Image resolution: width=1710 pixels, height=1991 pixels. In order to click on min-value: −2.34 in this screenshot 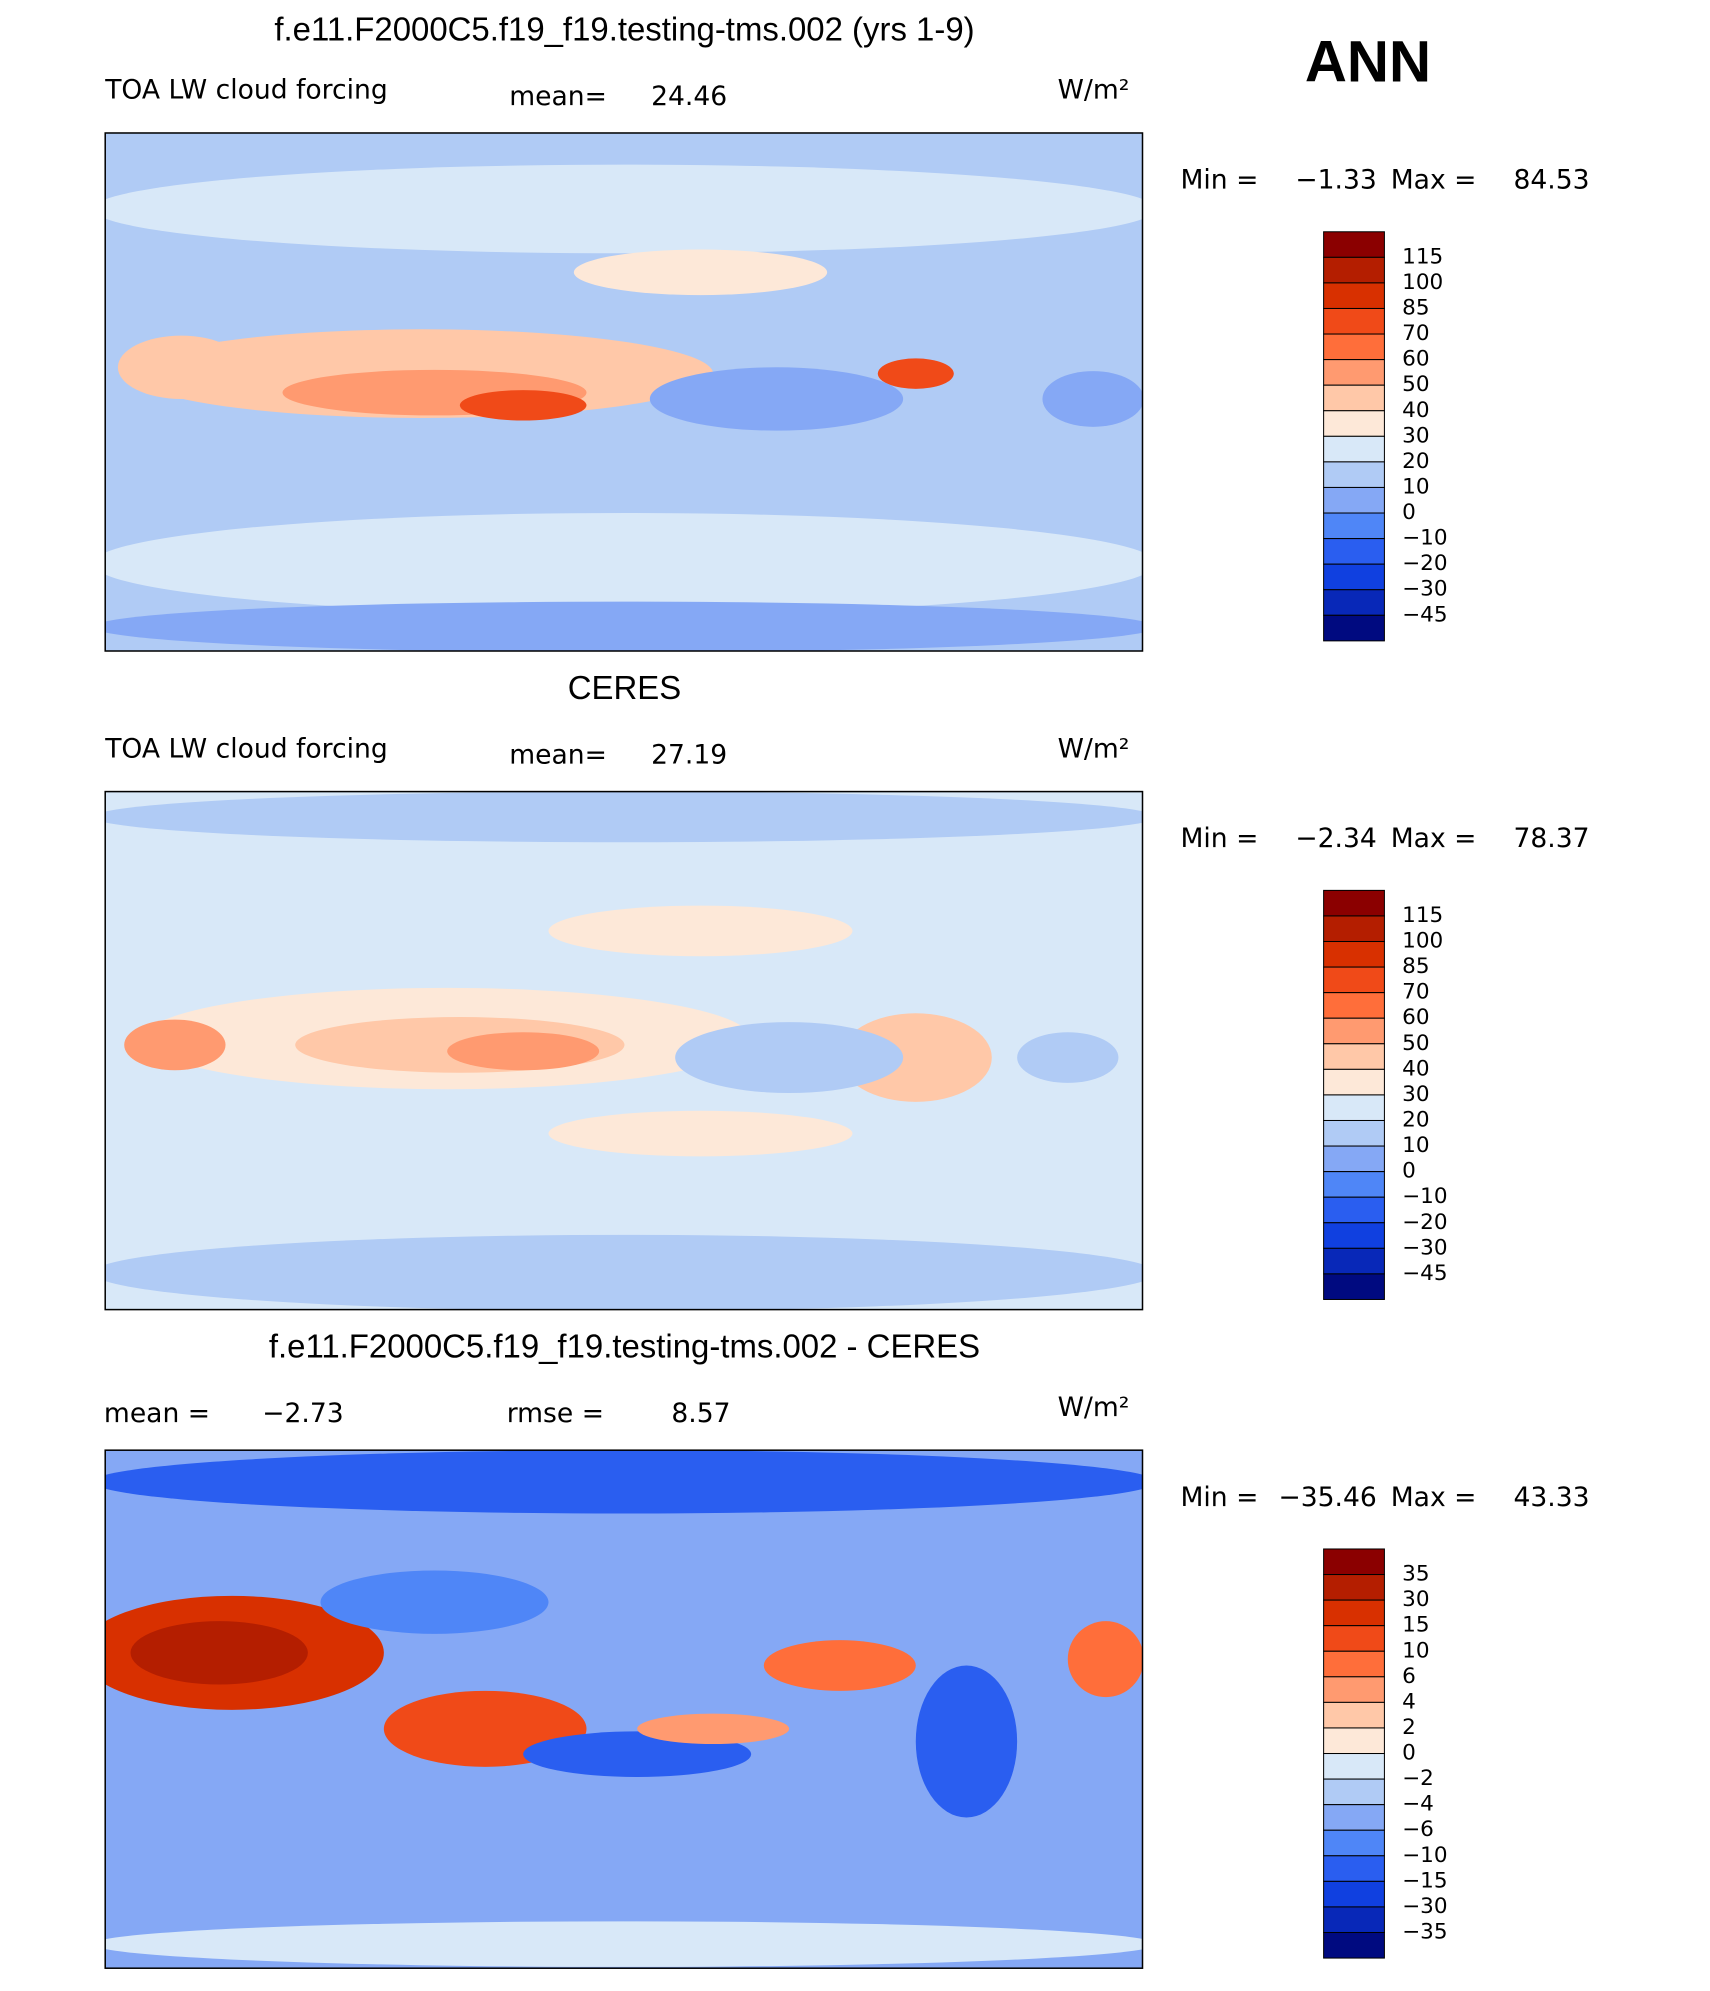, I will do `click(1335, 838)`.